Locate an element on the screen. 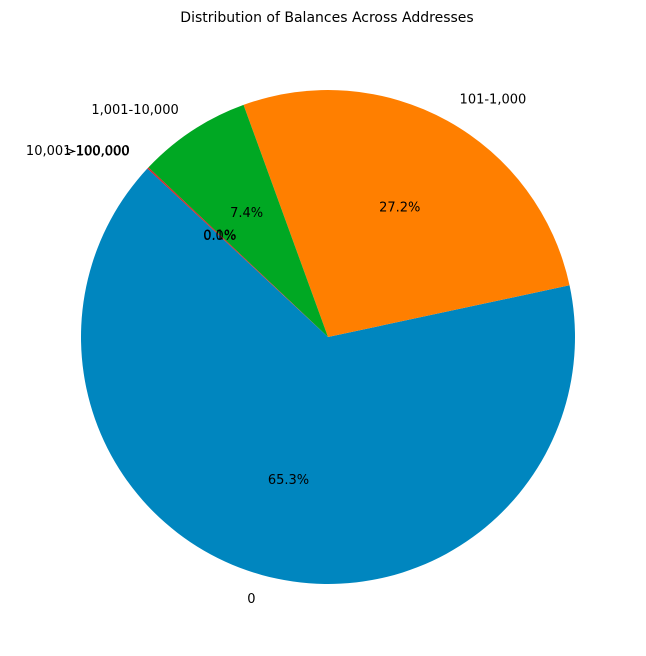  slice-label-10-001-100-000: 10,001-100,000 is located at coordinates (78, 151).